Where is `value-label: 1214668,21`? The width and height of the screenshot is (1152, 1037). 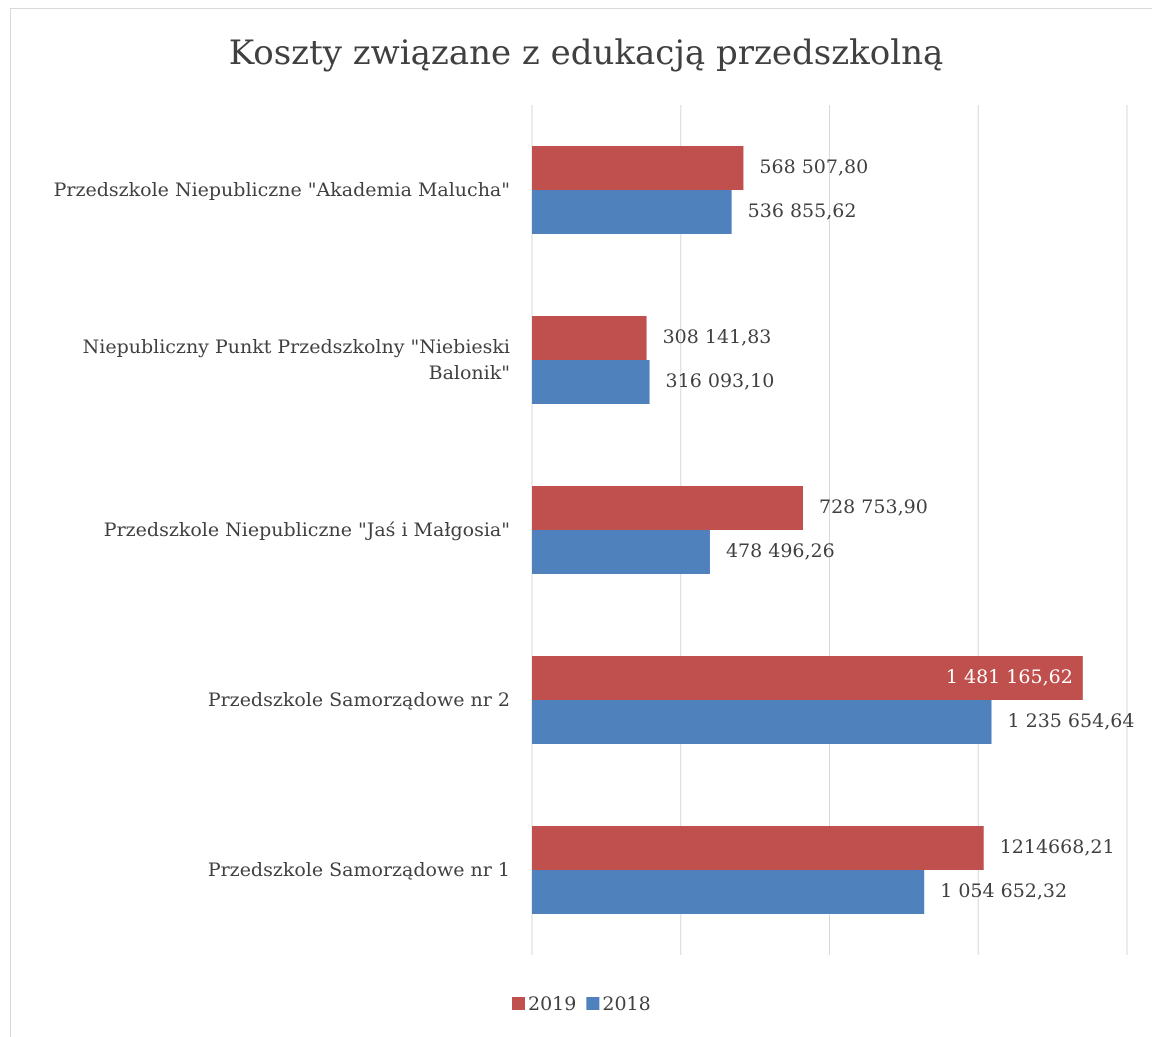
value-label: 1214668,21 is located at coordinates (1057, 847).